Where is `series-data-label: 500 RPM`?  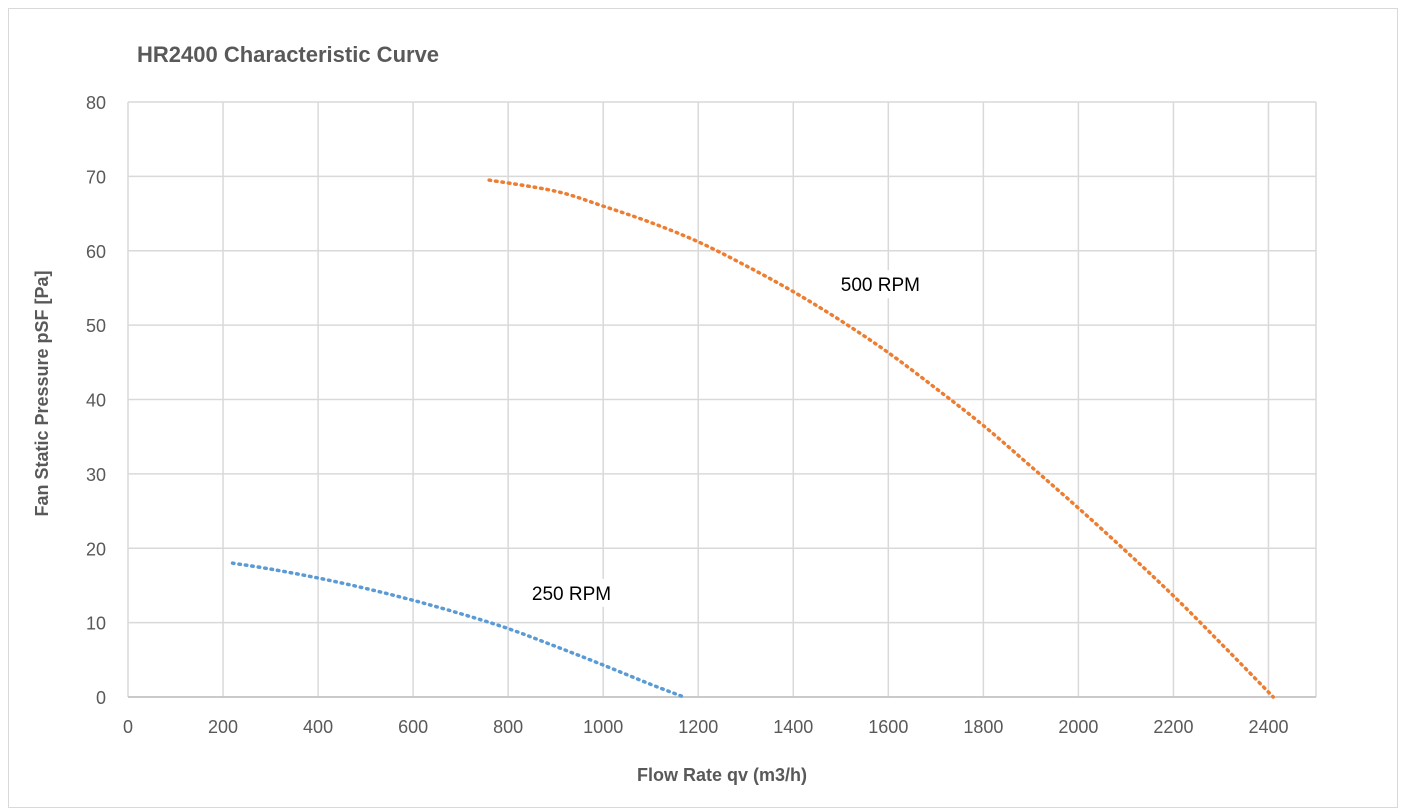 series-data-label: 500 RPM is located at coordinates (880, 285).